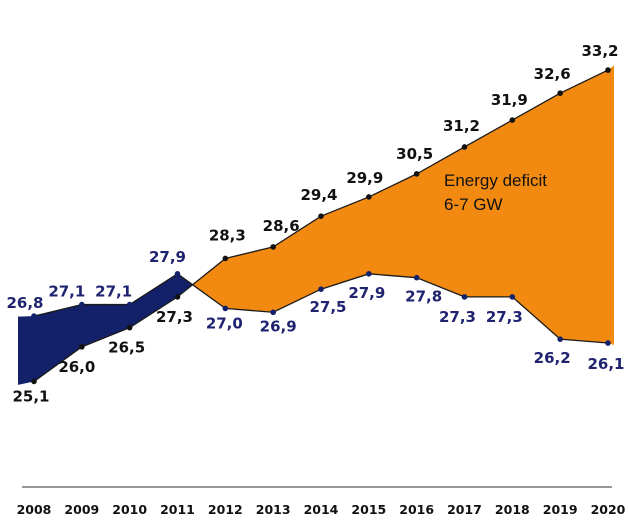  Describe the element at coordinates (177, 297) in the screenshot. I see `demand-point-2011` at that location.